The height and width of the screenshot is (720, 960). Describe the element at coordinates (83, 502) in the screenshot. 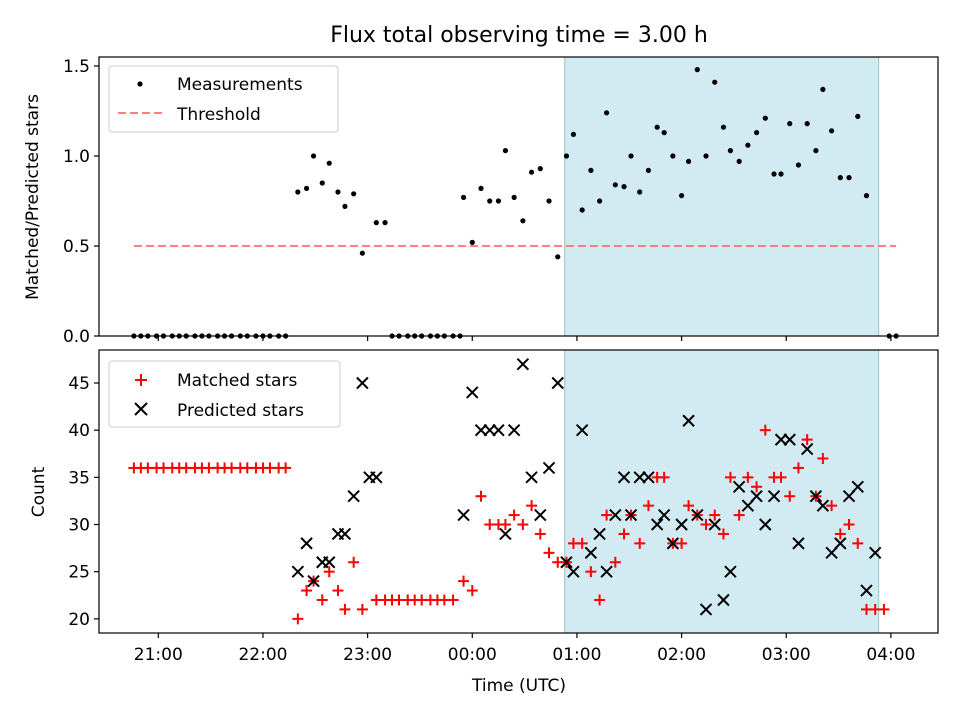

I see `y-axis-count: 20 25 30 35 40 45` at that location.